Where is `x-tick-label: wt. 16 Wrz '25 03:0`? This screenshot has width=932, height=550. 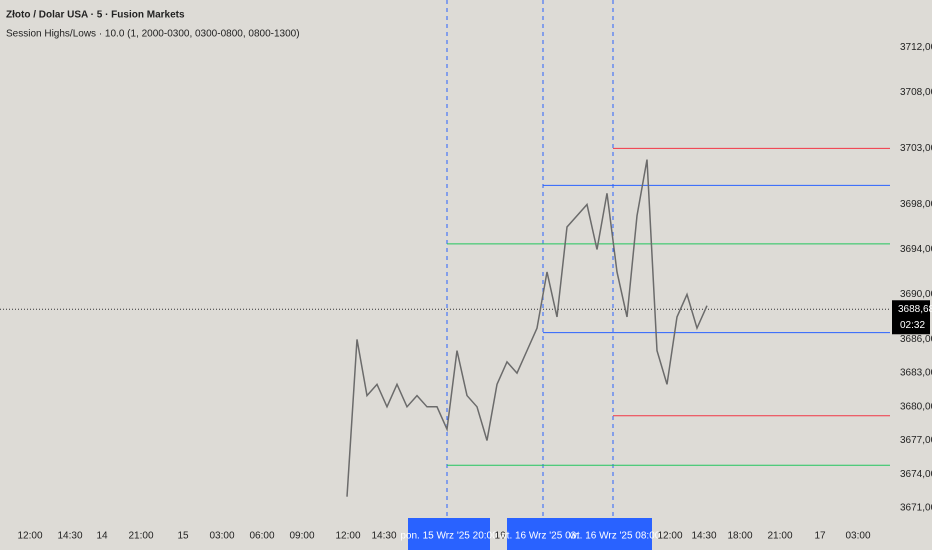 x-tick-label: wt. 16 Wrz '25 03:0 is located at coordinates (541, 536).